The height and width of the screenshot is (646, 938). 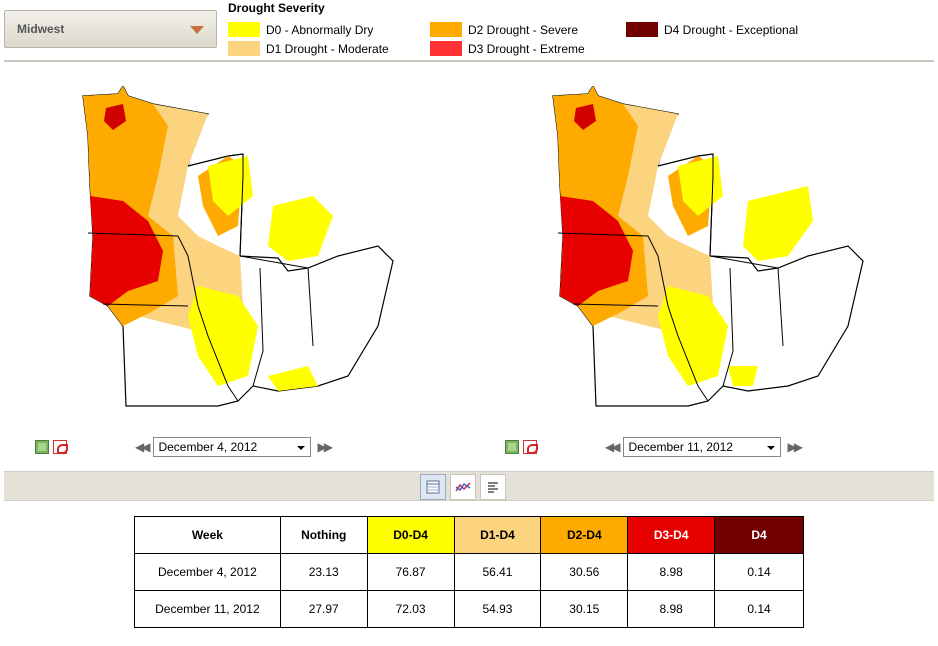 What do you see at coordinates (497, 572) in the screenshot?
I see `cell-d1-d4: 56.41` at bounding box center [497, 572].